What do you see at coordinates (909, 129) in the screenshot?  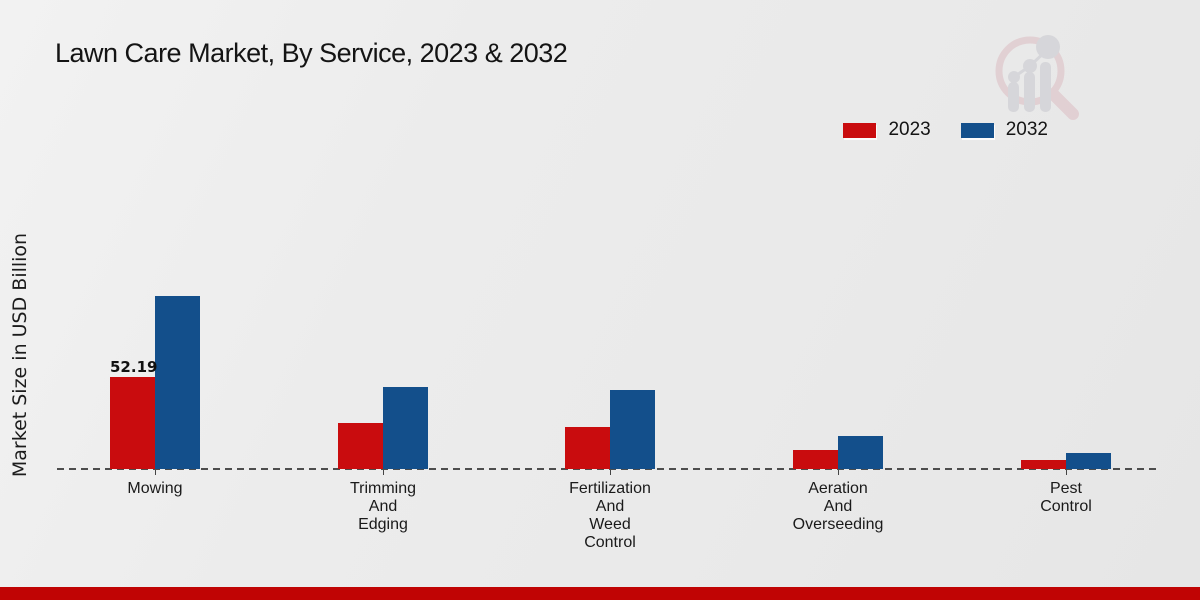 I see `legend-label-2023: 2023` at bounding box center [909, 129].